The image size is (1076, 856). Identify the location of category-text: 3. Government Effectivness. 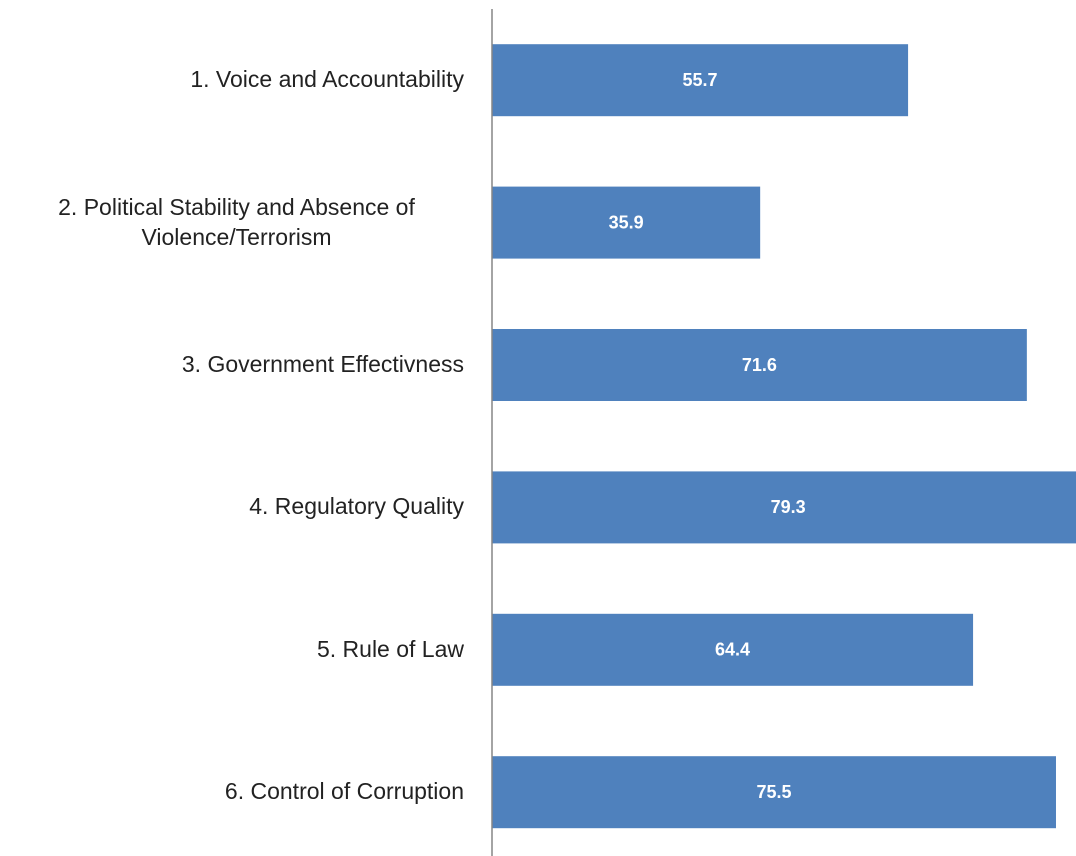
(322, 364).